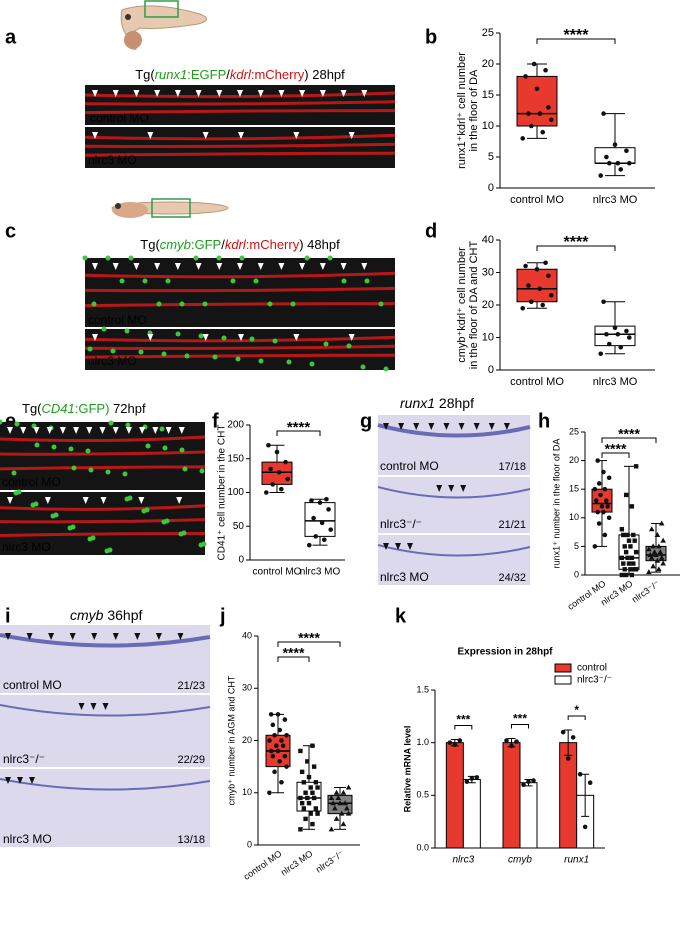  I want to click on panel-letter: a, so click(11, 37).